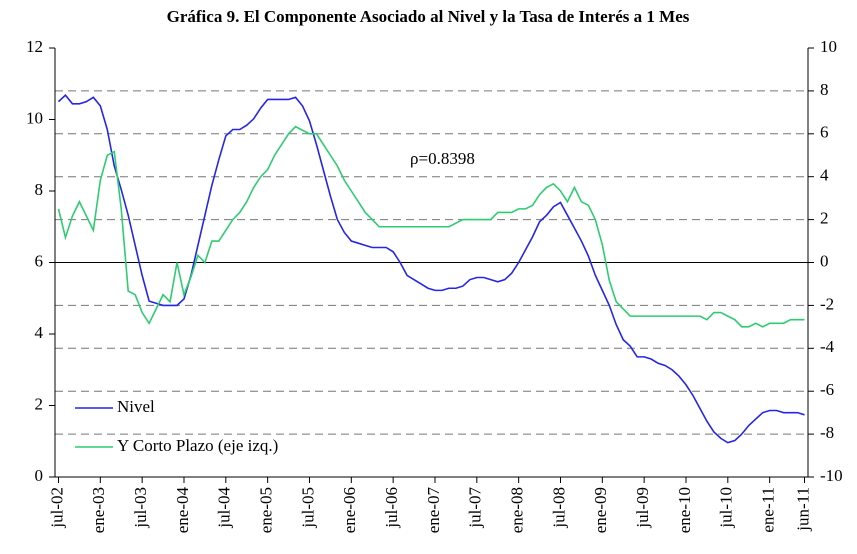 This screenshot has width=857, height=554. What do you see at coordinates (98, 510) in the screenshot?
I see `x-tick-label: ene-03` at bounding box center [98, 510].